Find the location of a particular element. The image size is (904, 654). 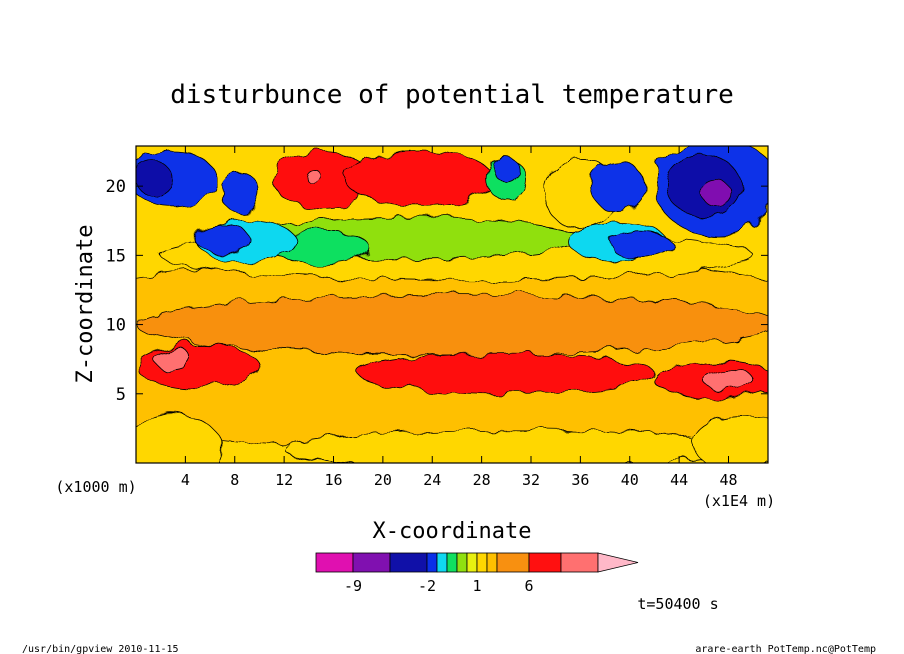

x-tick-label: 24 is located at coordinates (432, 480).